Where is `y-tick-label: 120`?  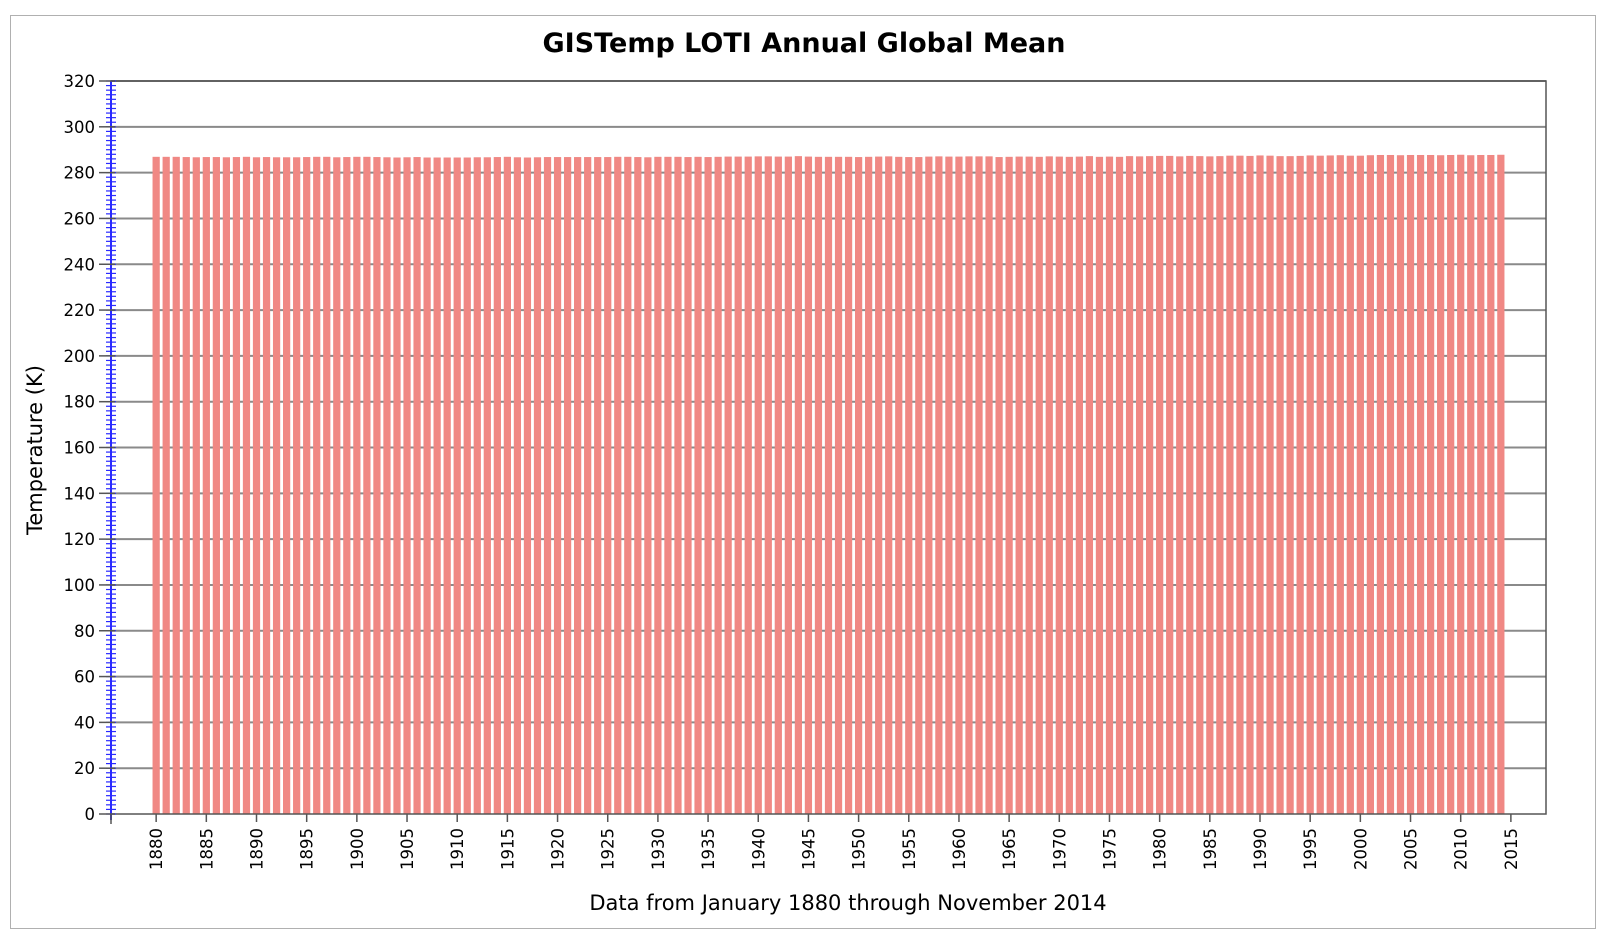 y-tick-label: 120 is located at coordinates (80, 539).